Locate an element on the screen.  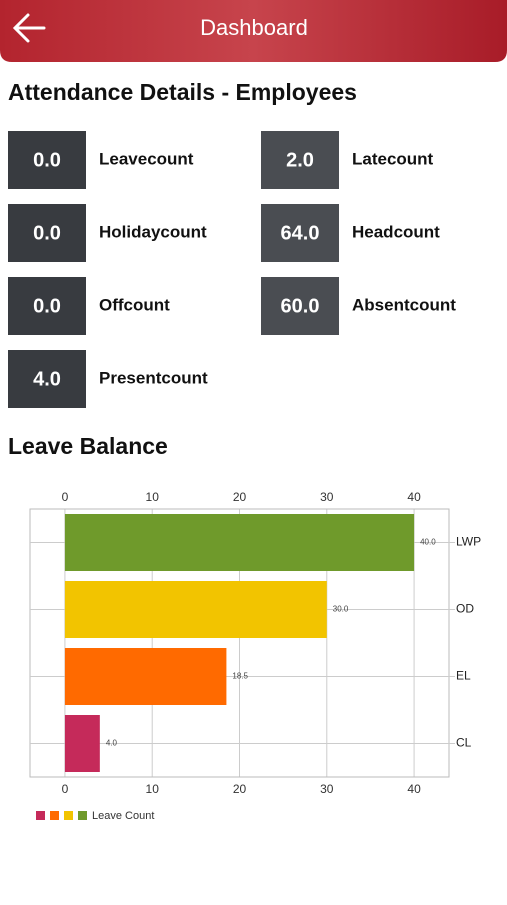
header-bar is located at coordinates (253, 31).